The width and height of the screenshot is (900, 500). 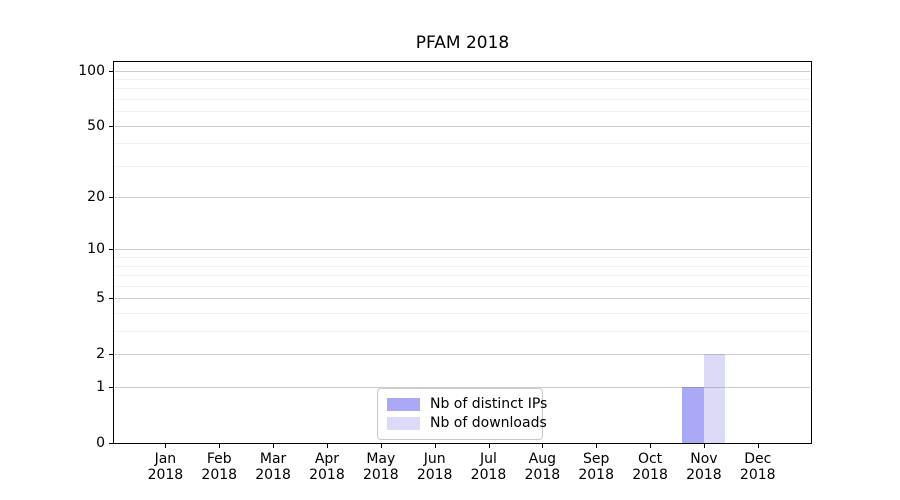 I want to click on legend-label-distinct-ips: Nb of distinct IPs, so click(x=489, y=404).